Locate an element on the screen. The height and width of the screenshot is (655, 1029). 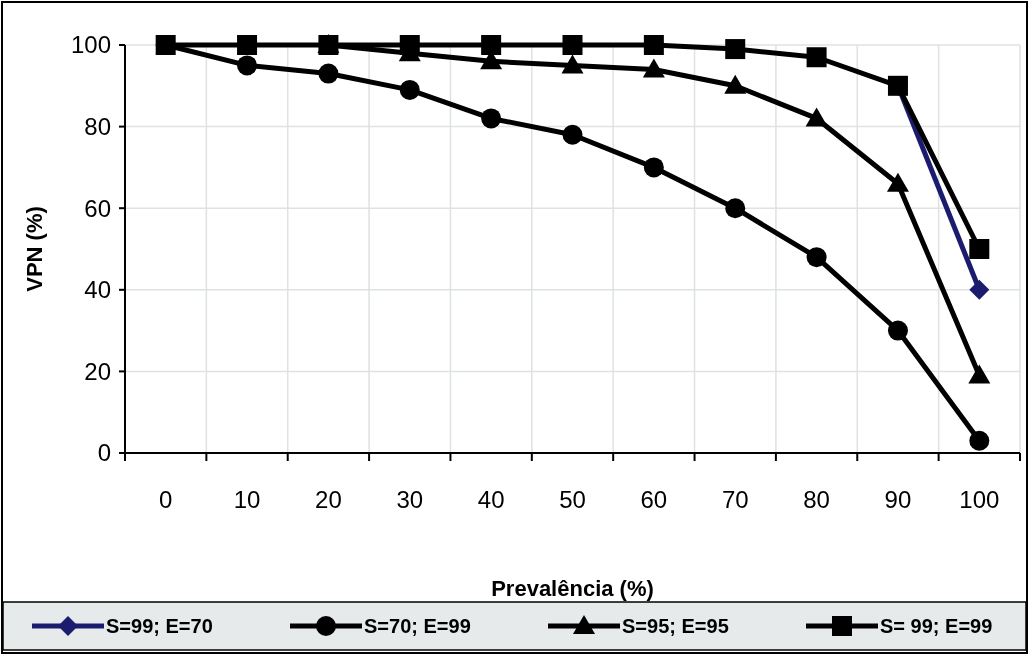
legend-label: S=95; E=95 is located at coordinates (675, 626).